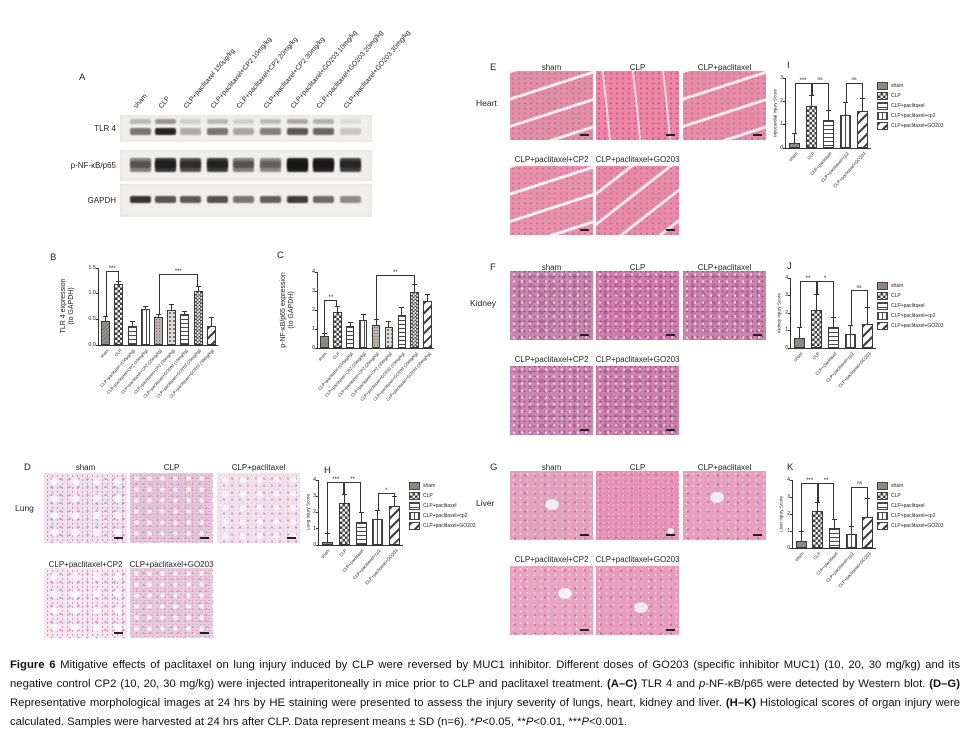 This screenshot has height=741, width=969. What do you see at coordinates (35, 665) in the screenshot?
I see `caption-text: Figure 6` at bounding box center [35, 665].